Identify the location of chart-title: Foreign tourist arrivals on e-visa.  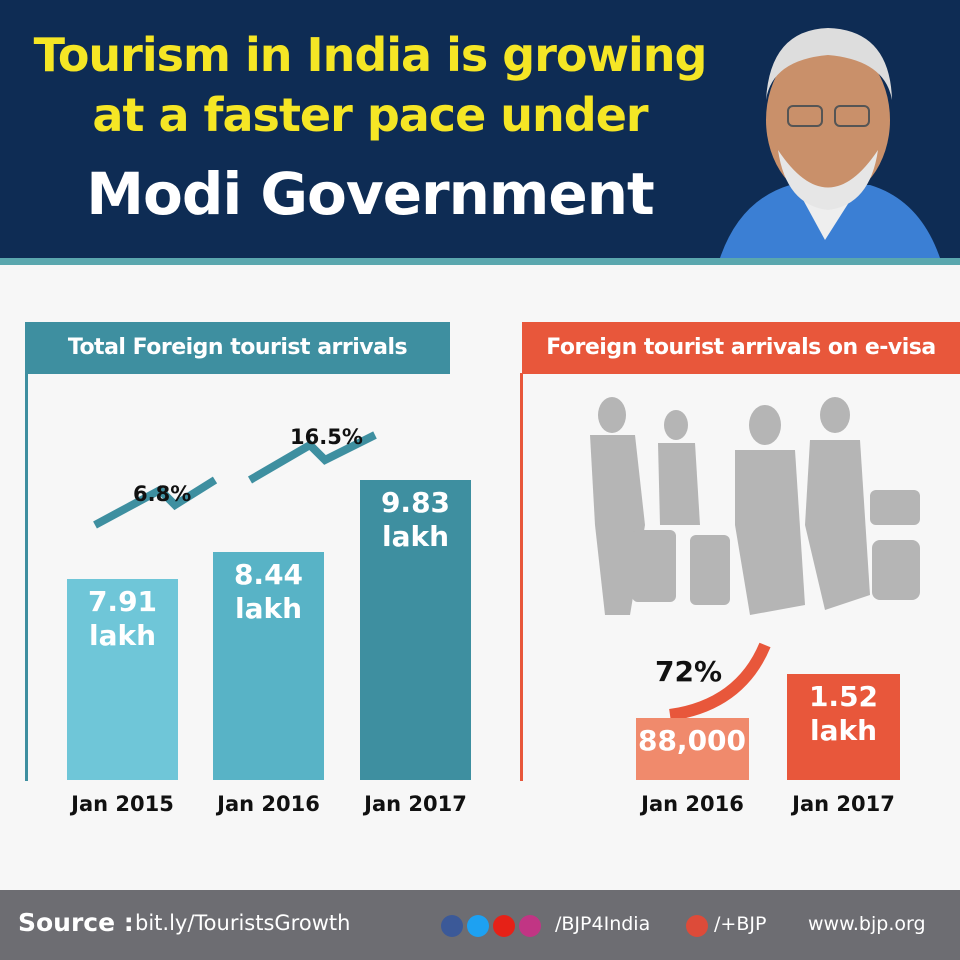
(741, 348).